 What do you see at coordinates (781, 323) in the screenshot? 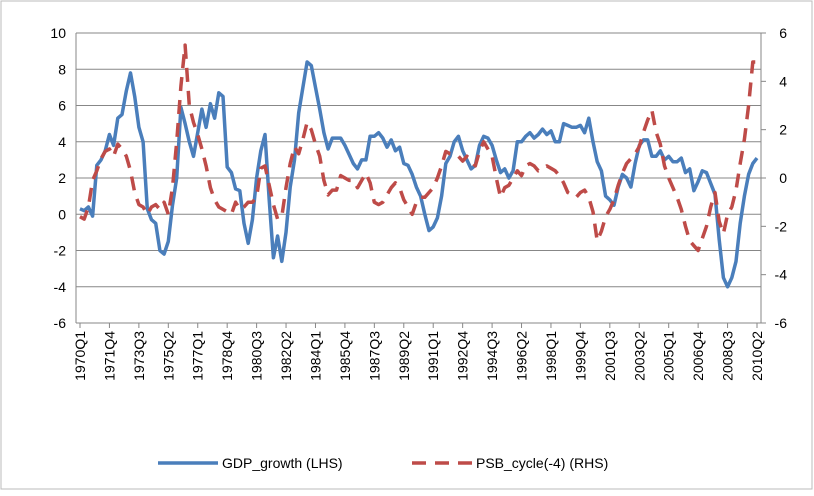
I see `y2-tick-label: -6` at bounding box center [781, 323].